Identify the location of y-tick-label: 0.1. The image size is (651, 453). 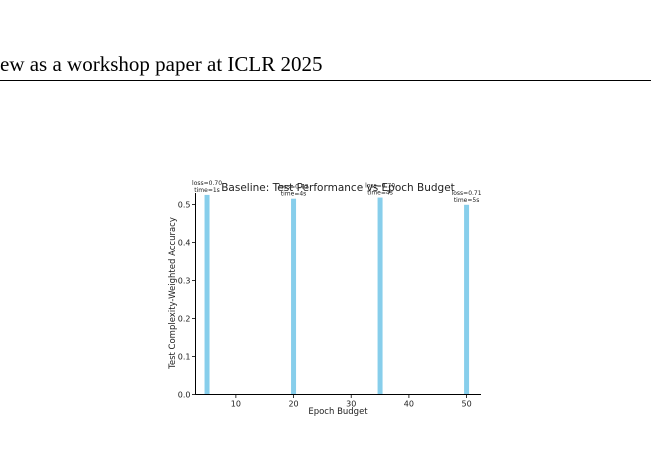
(184, 356).